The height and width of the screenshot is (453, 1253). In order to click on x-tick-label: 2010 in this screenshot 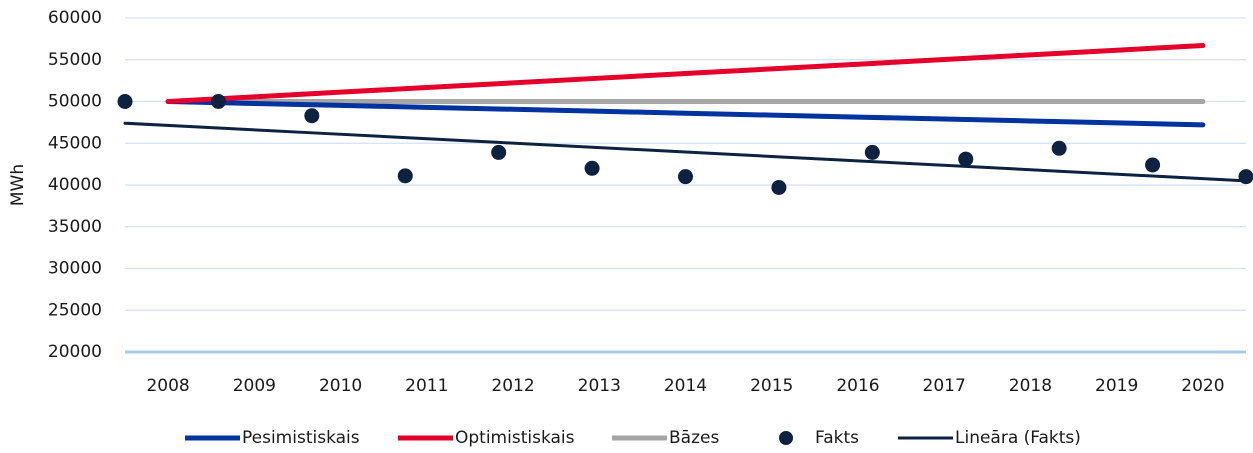, I will do `click(340, 386)`.